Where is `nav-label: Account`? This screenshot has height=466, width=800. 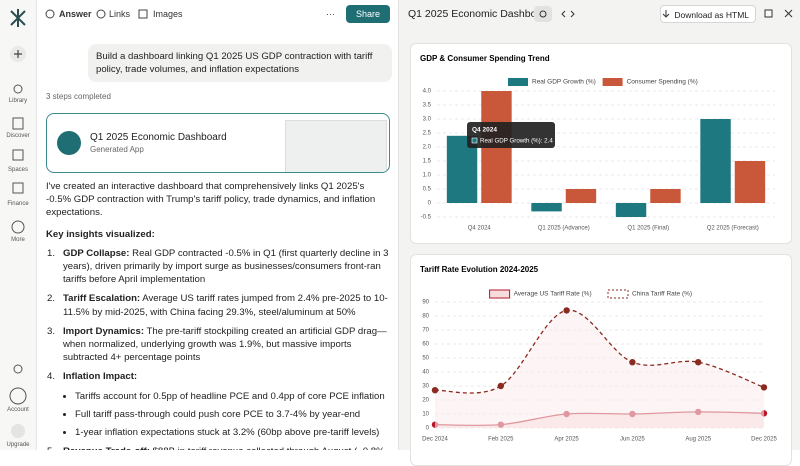 nav-label: Account is located at coordinates (18, 410).